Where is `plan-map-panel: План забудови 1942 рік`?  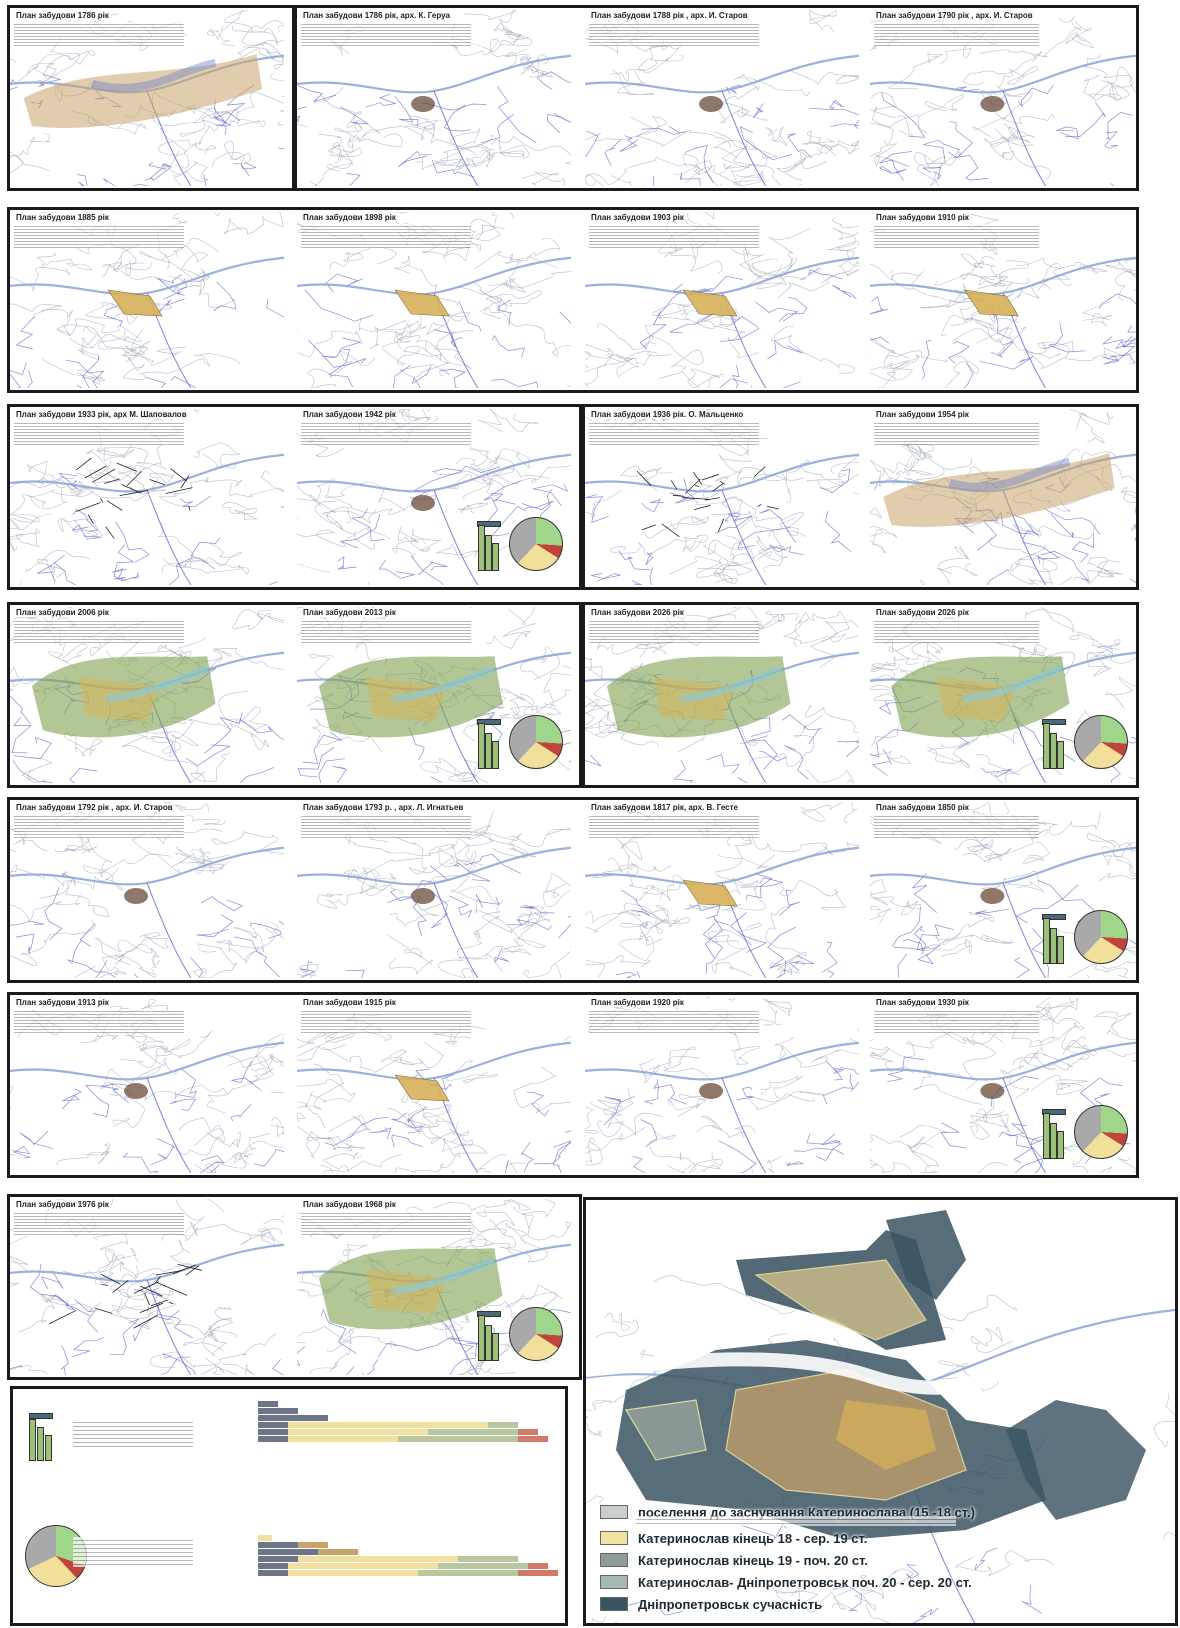
plan-map-panel: План забудови 1942 рік is located at coordinates (434, 497).